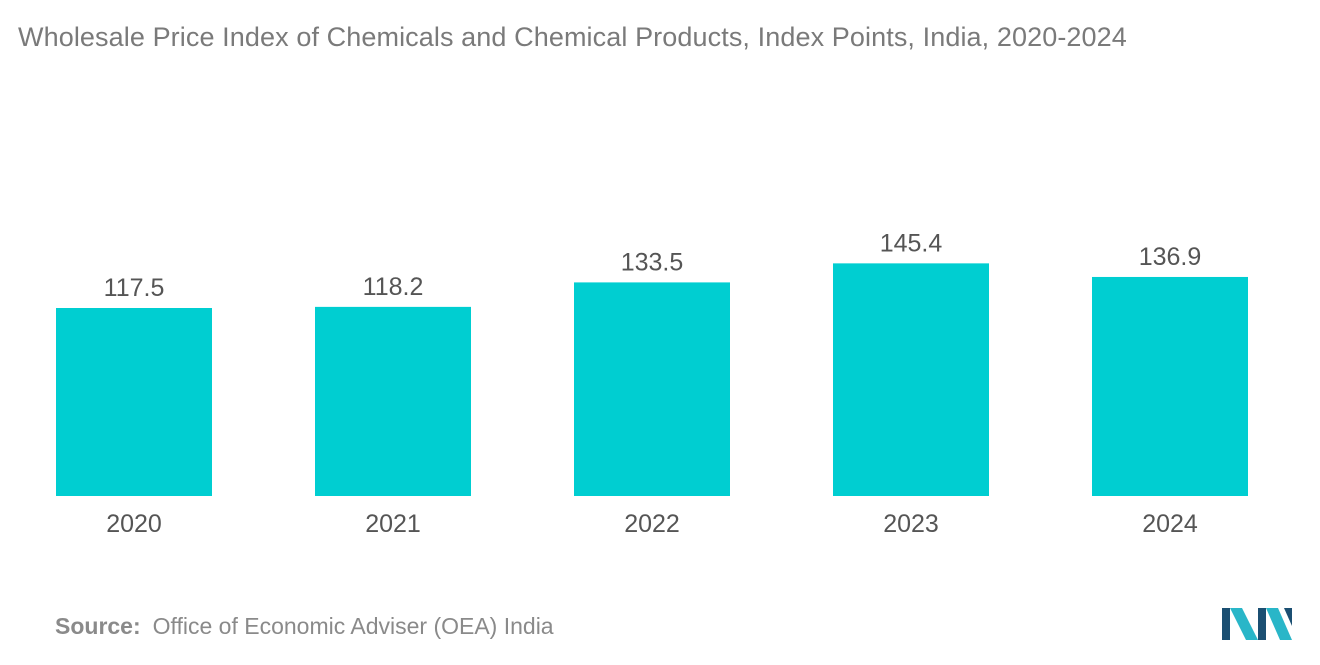 Image resolution: width=1320 pixels, height=665 pixels. I want to click on bar-2024, so click(1170, 386).